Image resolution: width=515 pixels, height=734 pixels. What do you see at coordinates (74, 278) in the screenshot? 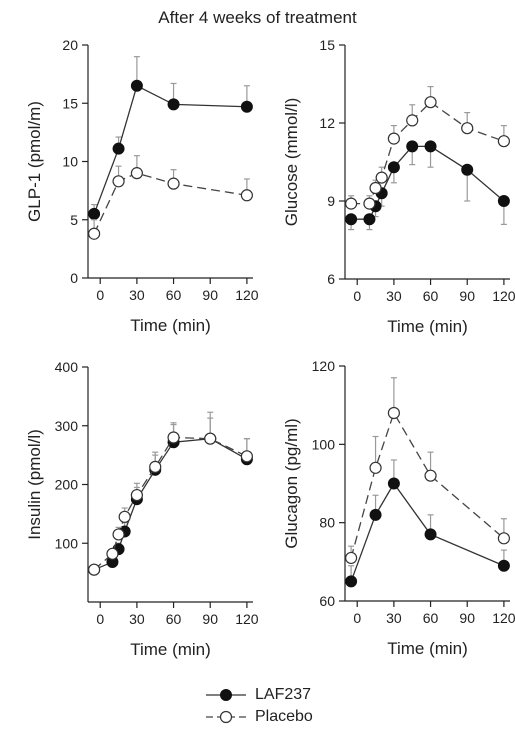
I see `y-tick-label: 0` at bounding box center [74, 278].